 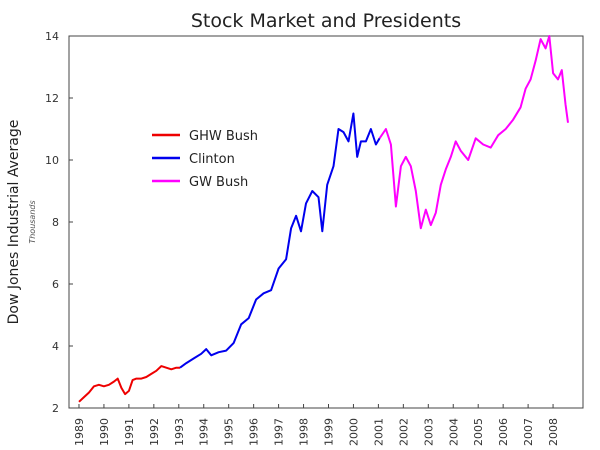 What do you see at coordinates (478, 432) in the screenshot?
I see `x-tick-label: 2005` at bounding box center [478, 432].